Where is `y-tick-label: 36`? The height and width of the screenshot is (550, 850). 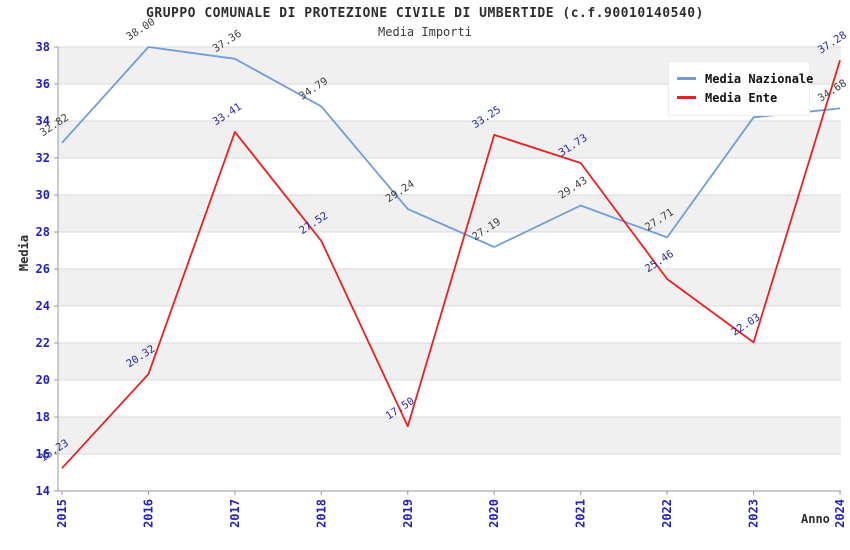 y-tick-label: 36 is located at coordinates (43, 84).